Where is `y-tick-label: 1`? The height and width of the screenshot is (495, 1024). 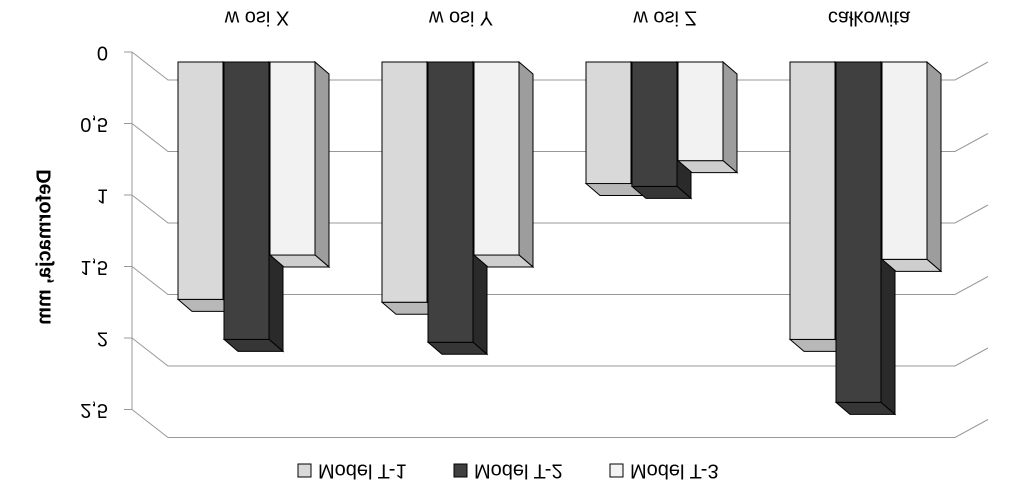 y-tick-label: 1 is located at coordinates (102, 196).